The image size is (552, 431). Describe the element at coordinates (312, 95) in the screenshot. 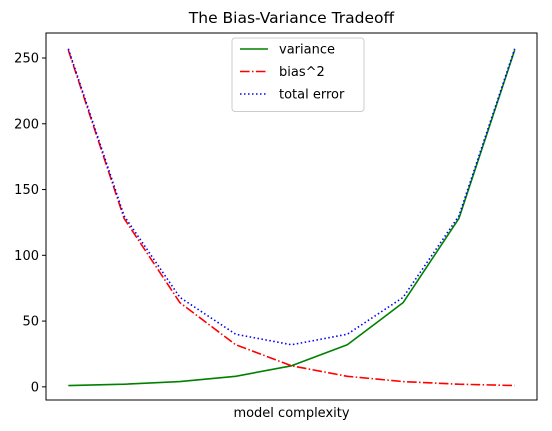

I see `legend-label: total error` at that location.